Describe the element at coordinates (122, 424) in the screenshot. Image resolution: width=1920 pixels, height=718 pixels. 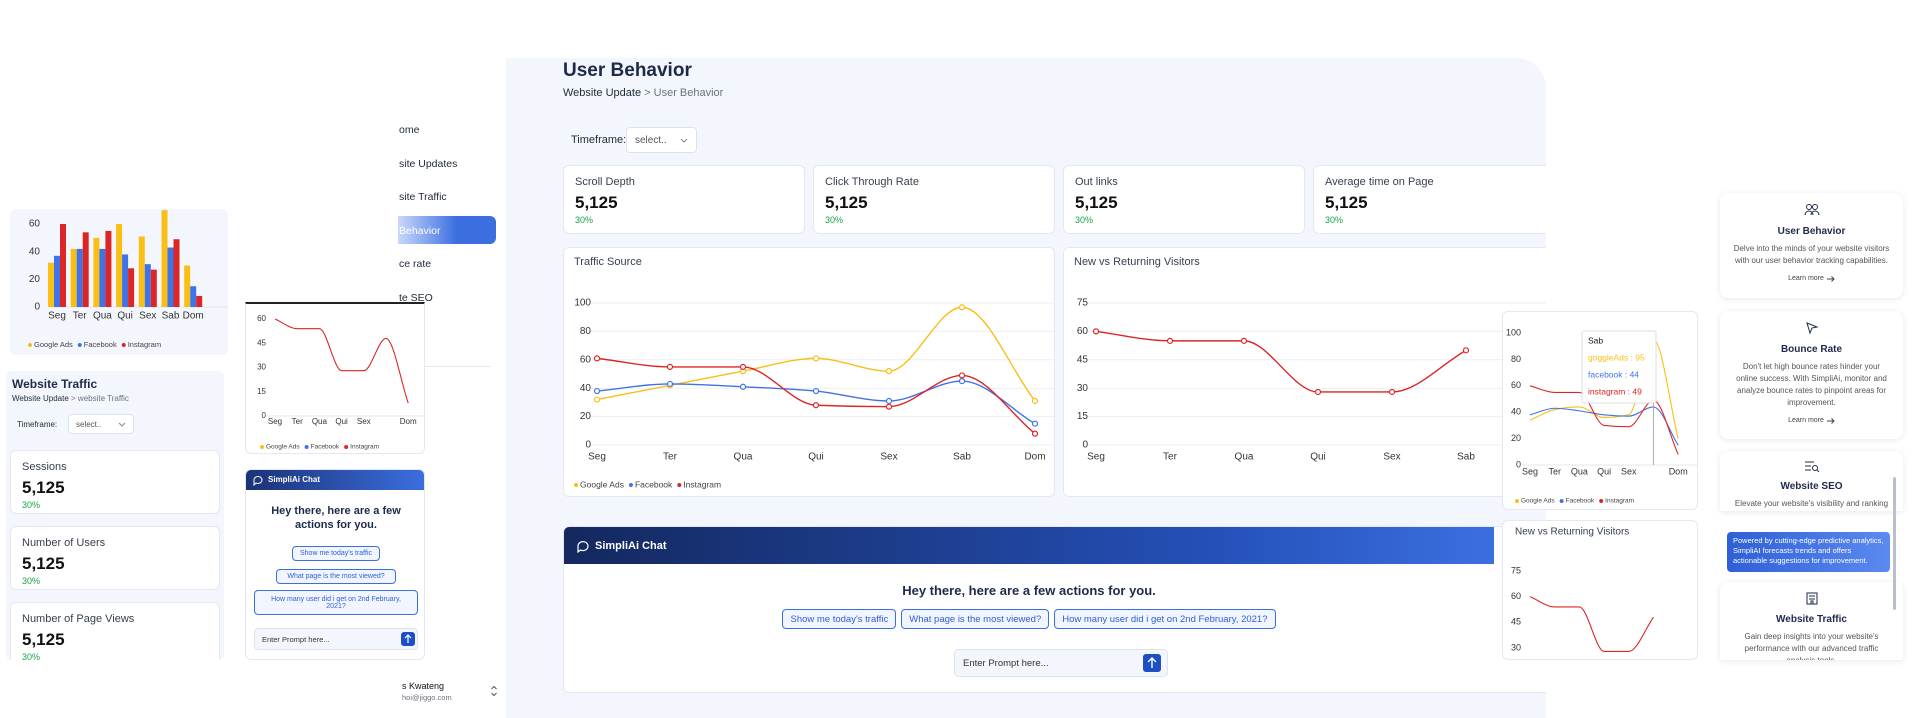
I see `chevron` at that location.